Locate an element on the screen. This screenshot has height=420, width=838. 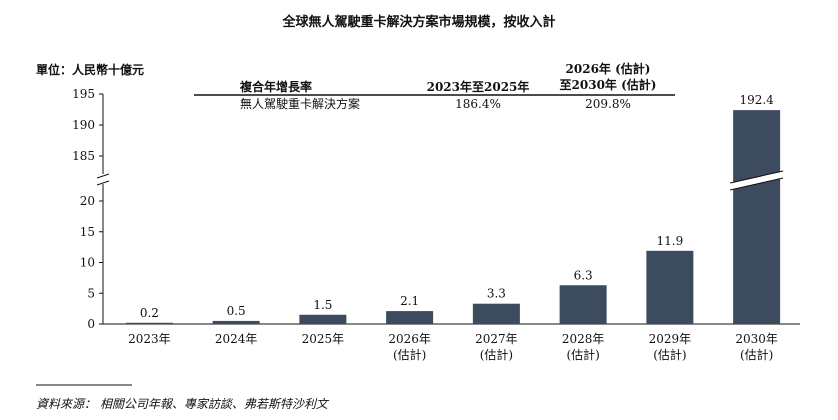
y-tick-label: 195 is located at coordinates (83, 94).